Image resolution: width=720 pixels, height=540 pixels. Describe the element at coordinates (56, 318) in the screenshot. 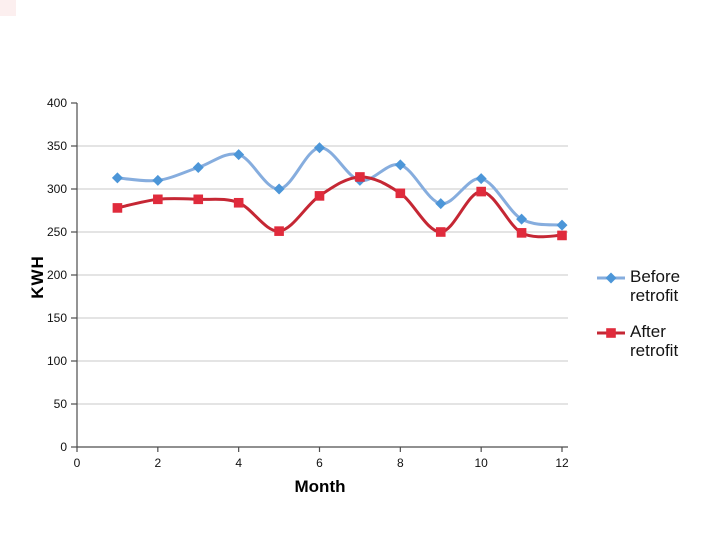

I see `y-tick-label-150: 150` at that location.